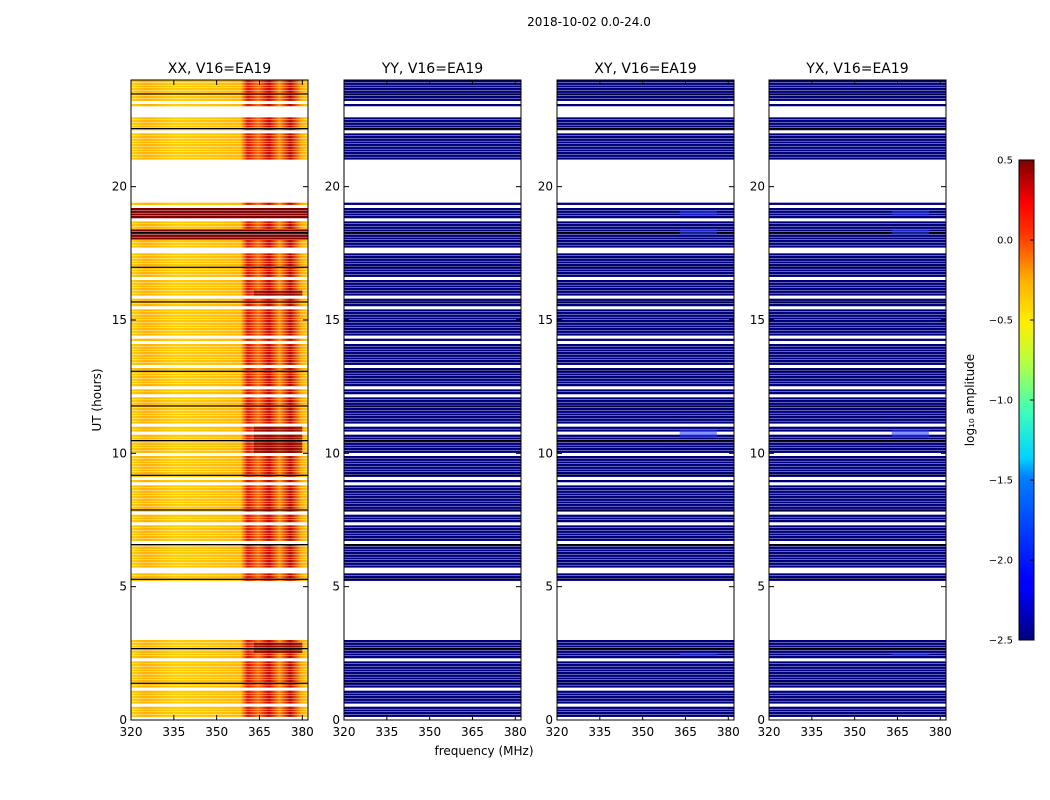 The height and width of the screenshot is (800, 1050). Describe the element at coordinates (545, 320) in the screenshot. I see `y-tick-label: 15` at that location.